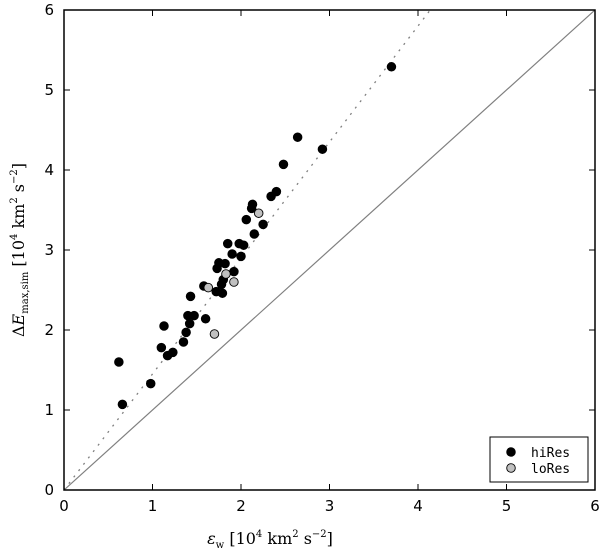 Image resolution: width=600 pixels, height=552 pixels. What do you see at coordinates (49, 330) in the screenshot?
I see `y-tick-label: 2` at bounding box center [49, 330].